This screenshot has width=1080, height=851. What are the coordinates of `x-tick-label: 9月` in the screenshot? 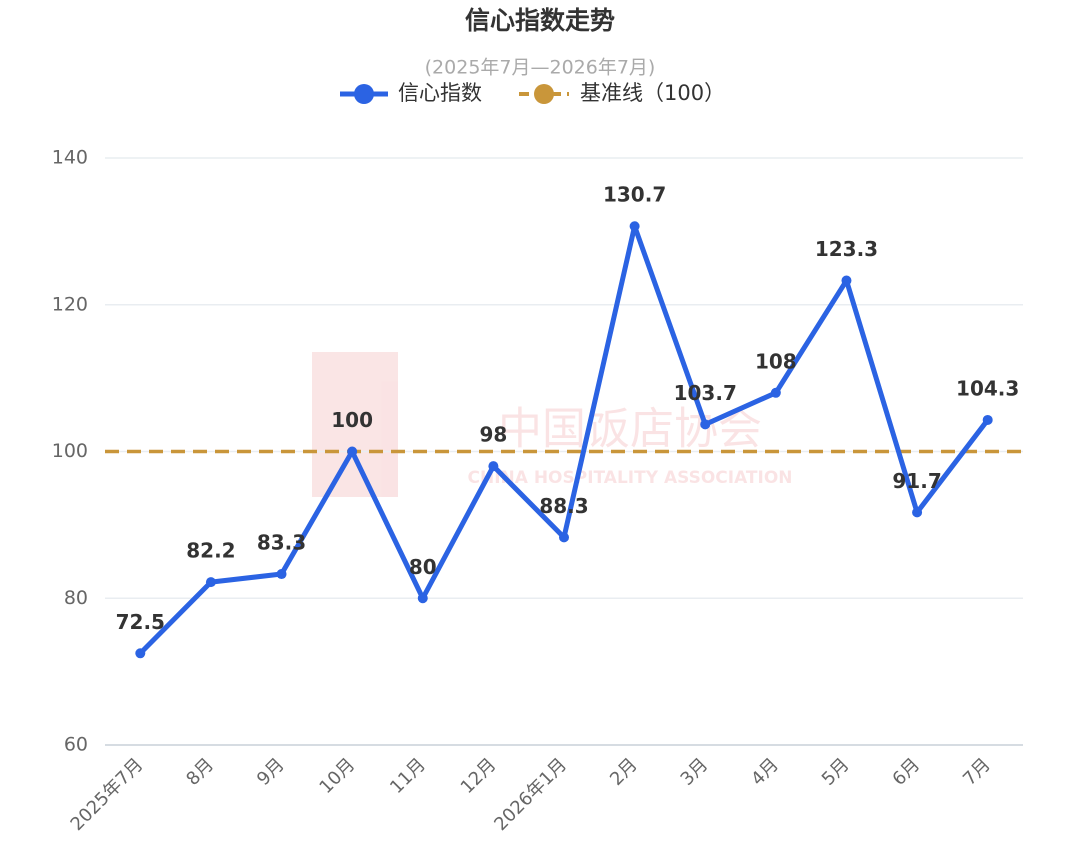 It's located at (271, 772).